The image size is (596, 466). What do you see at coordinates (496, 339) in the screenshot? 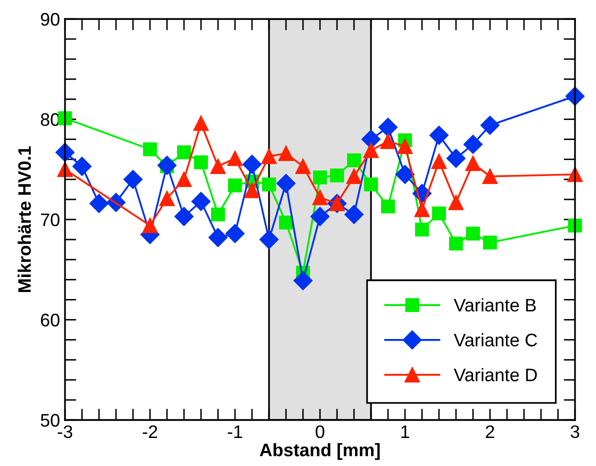
I see `legend-label: Variante C` at bounding box center [496, 339].